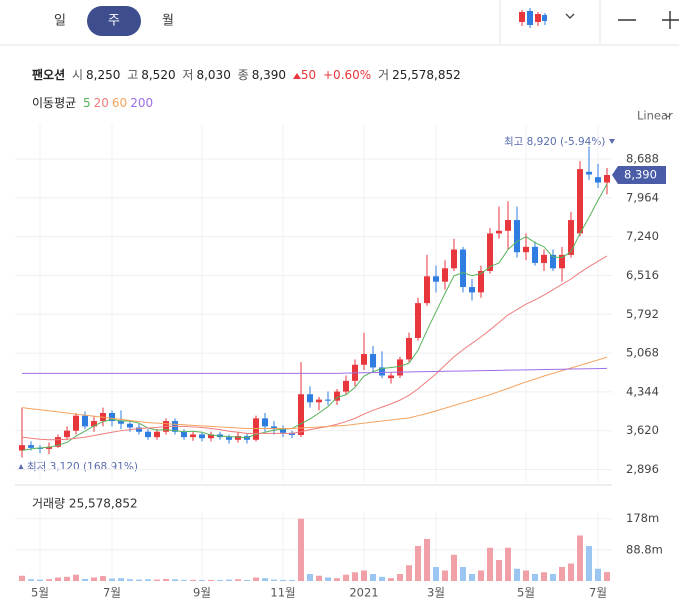 This screenshot has height=610, width=679. What do you see at coordinates (133, 75) in the screenshot?
I see `field-label: 고` at bounding box center [133, 75].